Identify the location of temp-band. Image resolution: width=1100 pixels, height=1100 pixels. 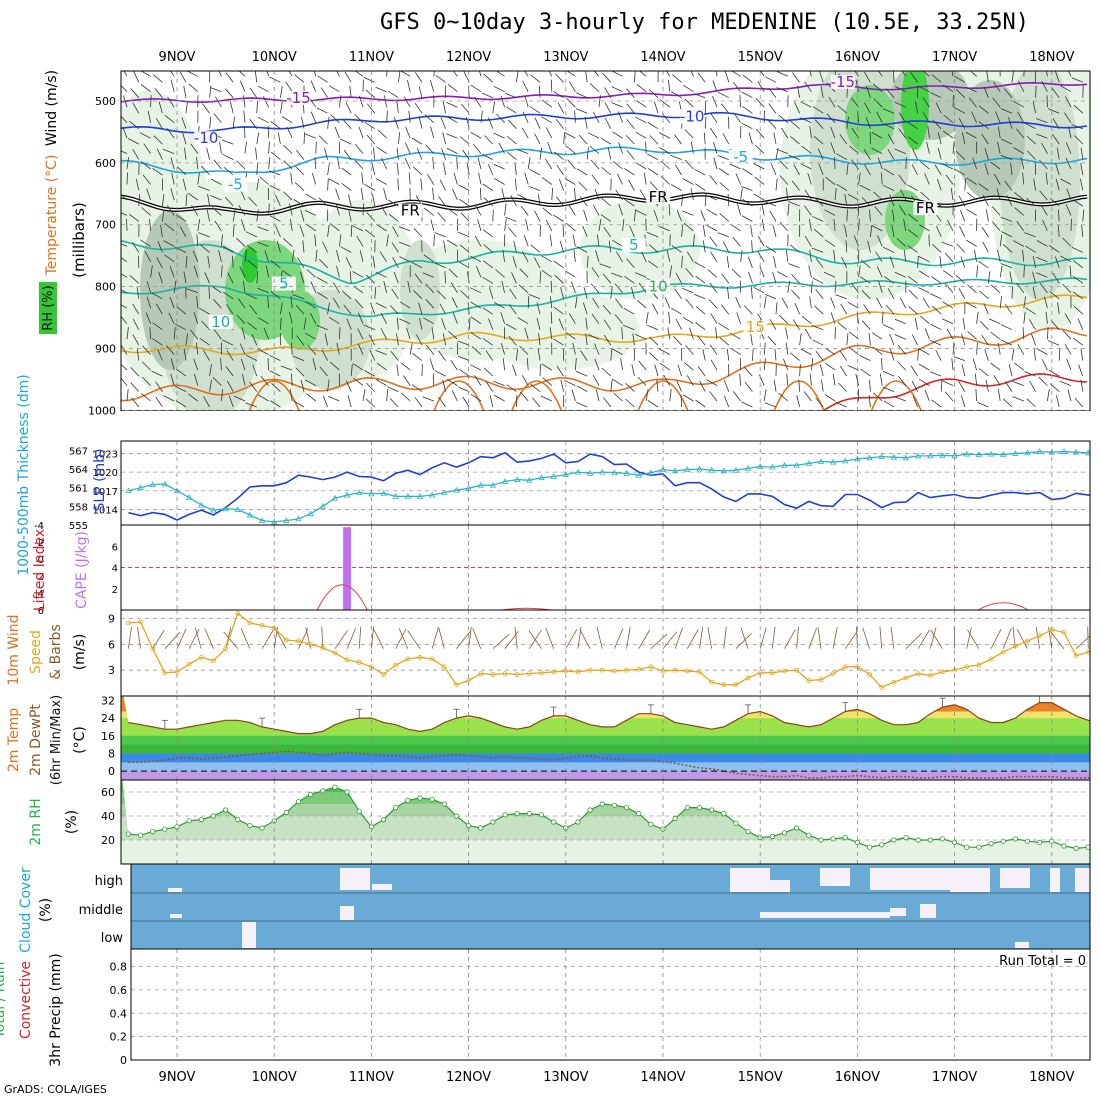
(605, 775).